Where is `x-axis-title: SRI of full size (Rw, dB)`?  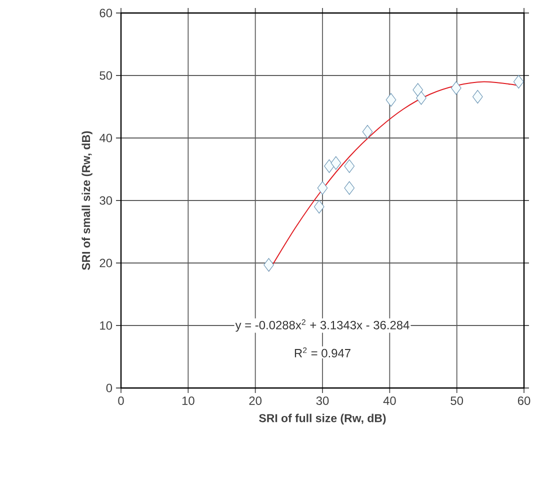 x-axis-title: SRI of full size (Rw, dB) is located at coordinates (322, 419).